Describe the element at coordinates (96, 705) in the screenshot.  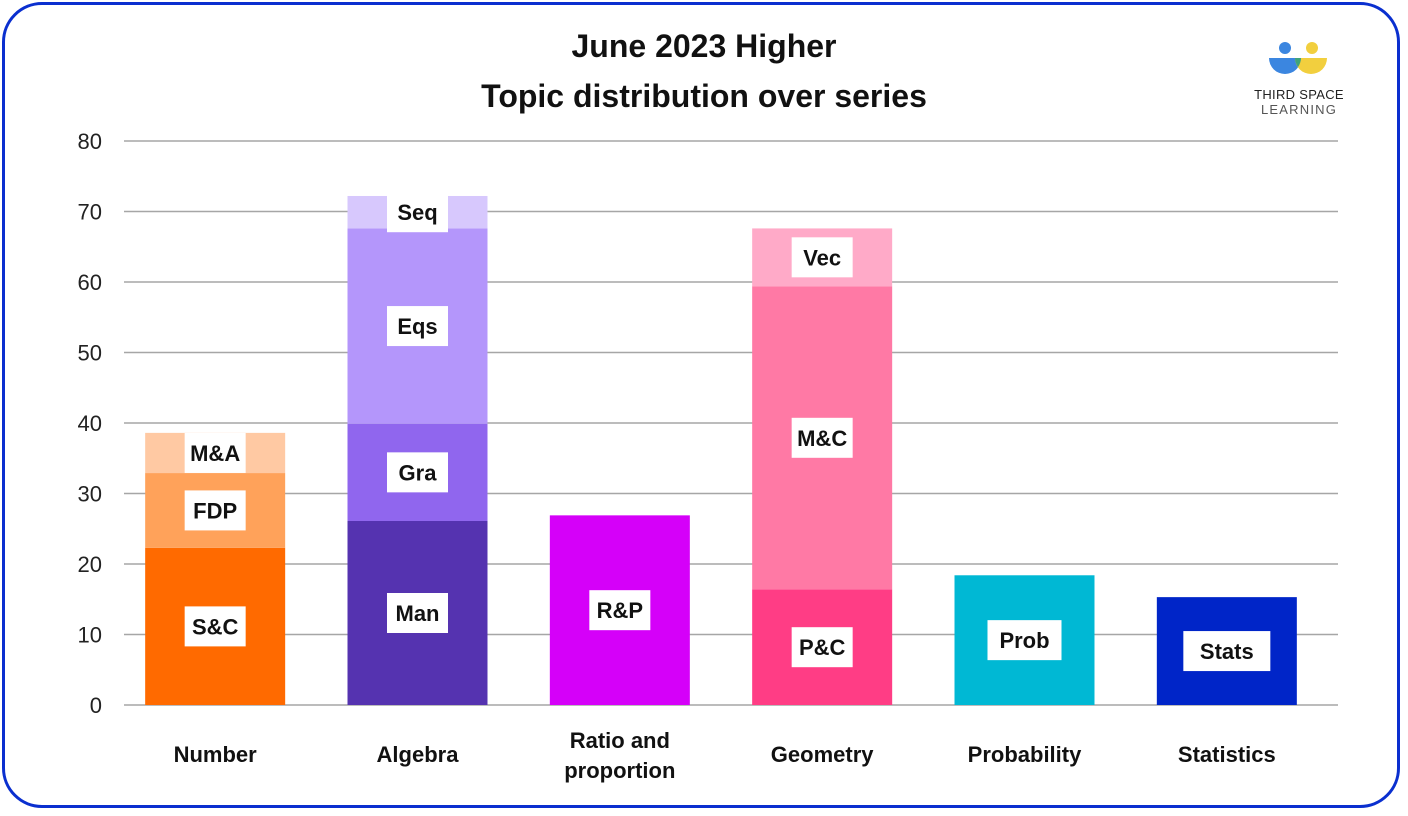
I see `y-tick-label: 0` at that location.